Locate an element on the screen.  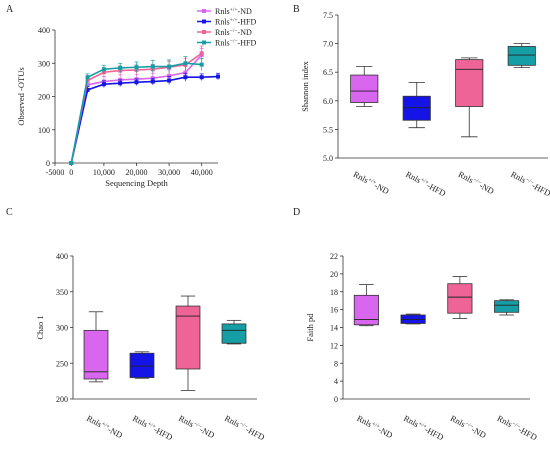
legend-entry: Rnls−/−-ND is located at coordinates (233, 32).